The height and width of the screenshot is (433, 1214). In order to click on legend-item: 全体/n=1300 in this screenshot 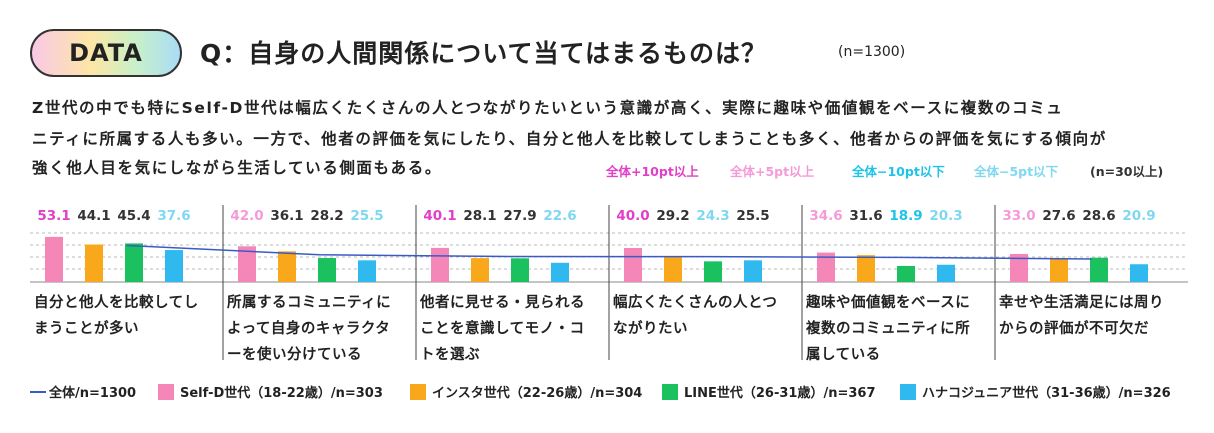, I will do `click(83, 391)`.